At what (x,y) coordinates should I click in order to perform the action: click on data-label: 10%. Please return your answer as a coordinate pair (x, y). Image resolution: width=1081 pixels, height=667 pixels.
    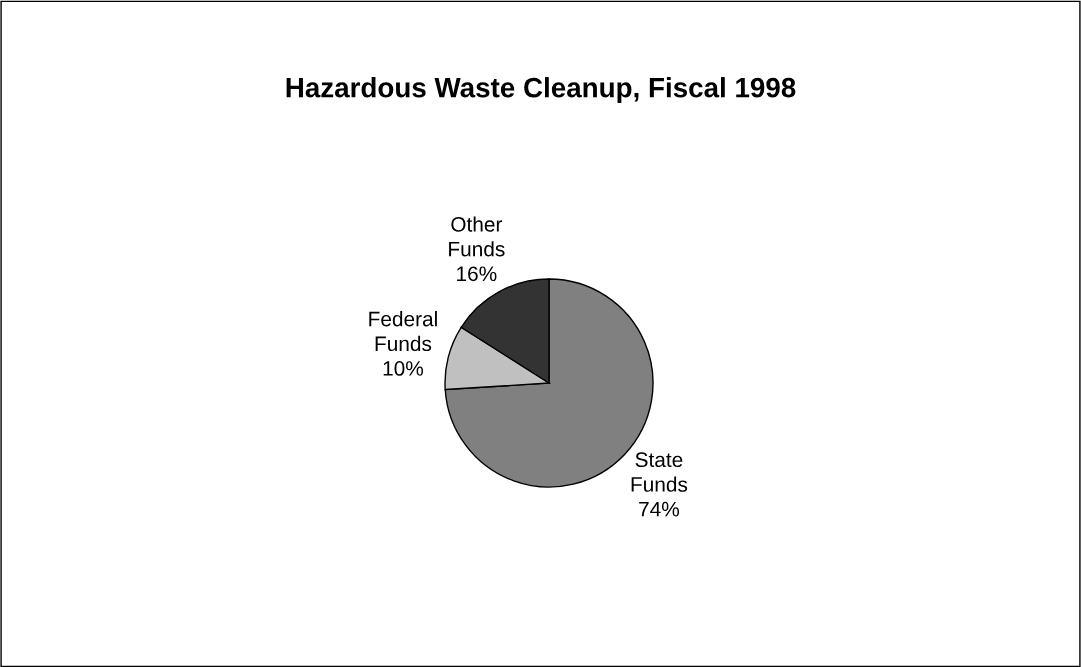
    Looking at the image, I should click on (403, 368).